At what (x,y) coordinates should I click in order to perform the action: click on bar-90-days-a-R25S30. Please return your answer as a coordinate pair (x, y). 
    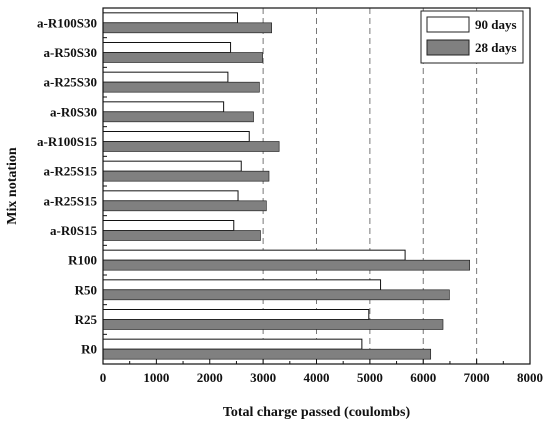
    Looking at the image, I should click on (165, 77).